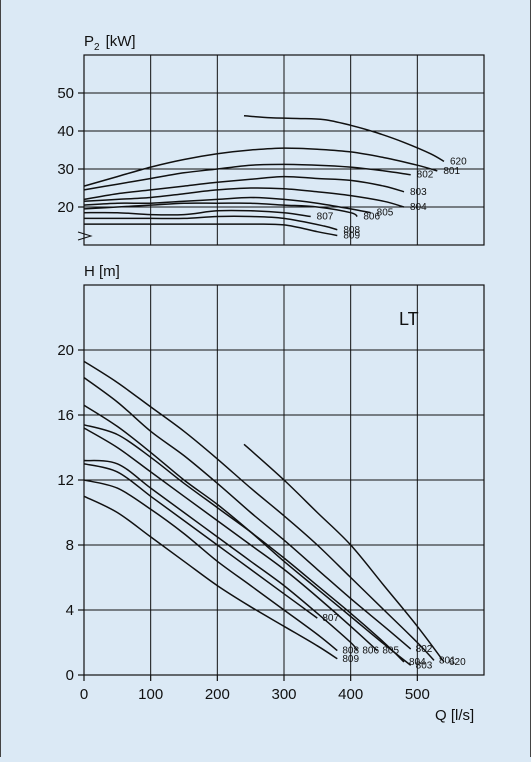  Describe the element at coordinates (150, 694) in the screenshot. I see `x-tick-label: 100` at that location.